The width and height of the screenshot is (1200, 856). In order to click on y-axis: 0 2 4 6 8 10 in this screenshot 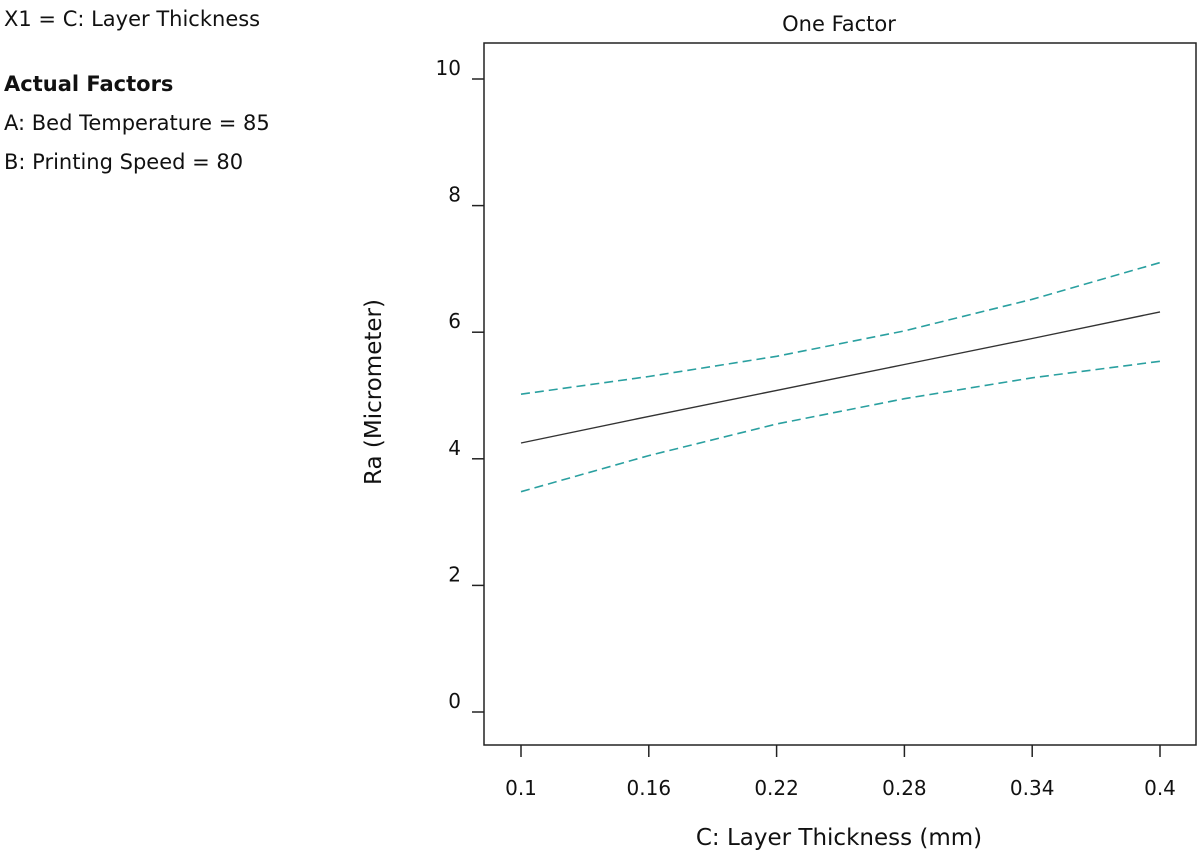, I will do `click(460, 384)`.